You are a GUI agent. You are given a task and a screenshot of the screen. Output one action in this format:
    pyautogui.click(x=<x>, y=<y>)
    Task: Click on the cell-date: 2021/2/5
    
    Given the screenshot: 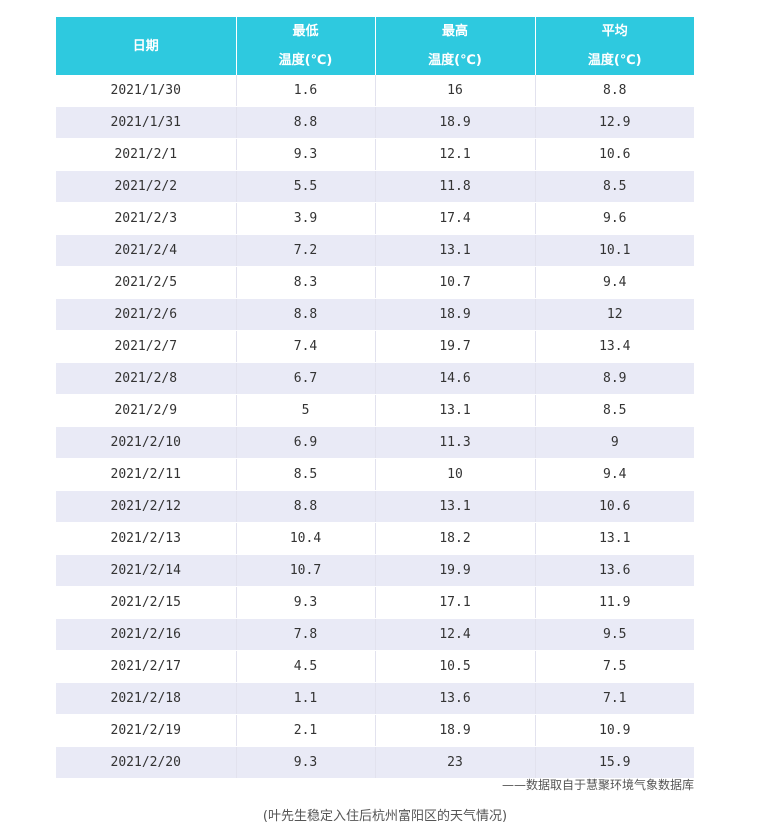 What is the action you would take?
    pyautogui.click(x=146, y=282)
    